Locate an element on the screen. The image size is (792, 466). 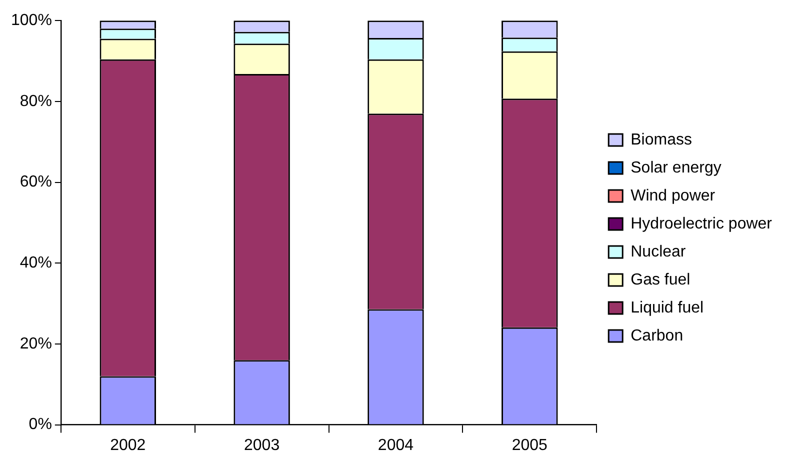
x-tick-label: 2002 is located at coordinates (128, 445).